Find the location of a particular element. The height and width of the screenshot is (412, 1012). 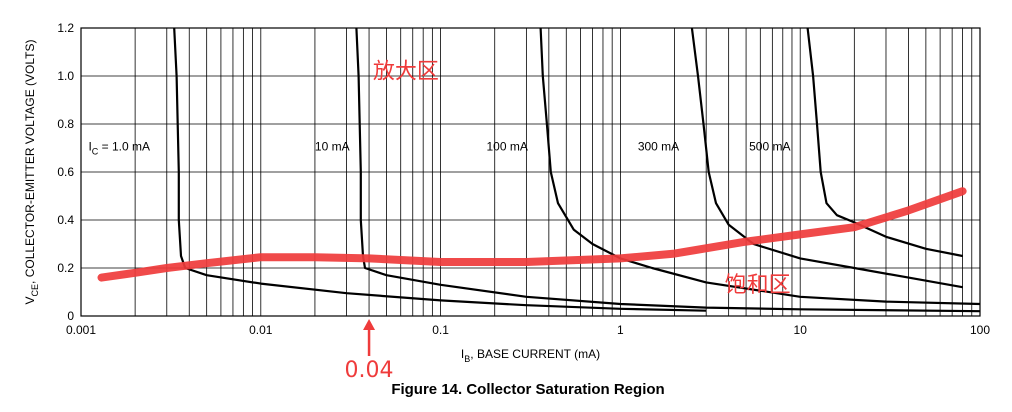

figure-caption: Figure 14. Collector Saturation Region is located at coordinates (527, 389).